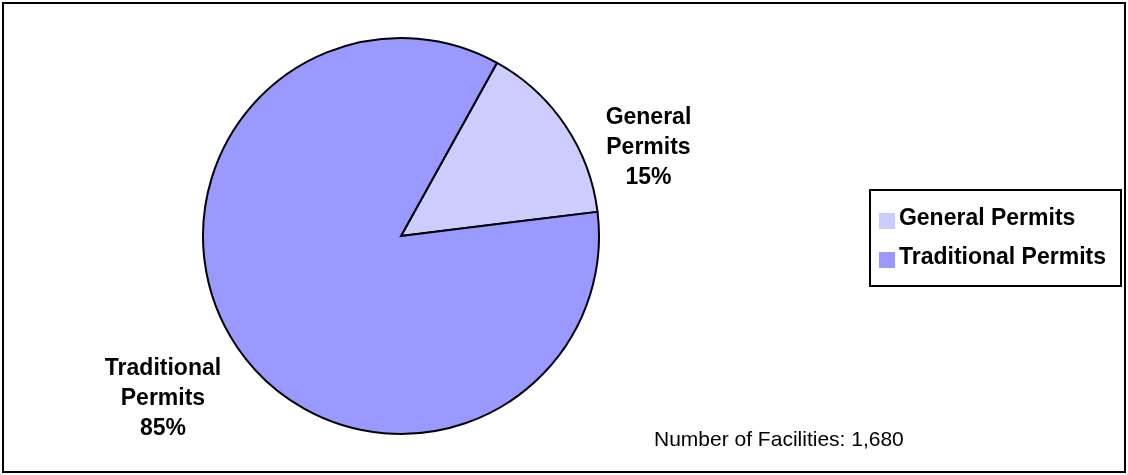 The width and height of the screenshot is (1128, 475). What do you see at coordinates (163, 381) in the screenshot?
I see `slice-label: Traditional Permits` at bounding box center [163, 381].